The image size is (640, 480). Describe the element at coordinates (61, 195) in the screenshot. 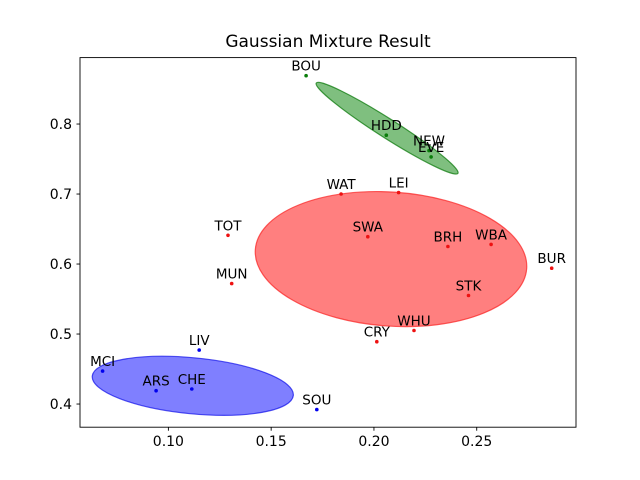

I see `y-tick-label: 0.7` at that location.